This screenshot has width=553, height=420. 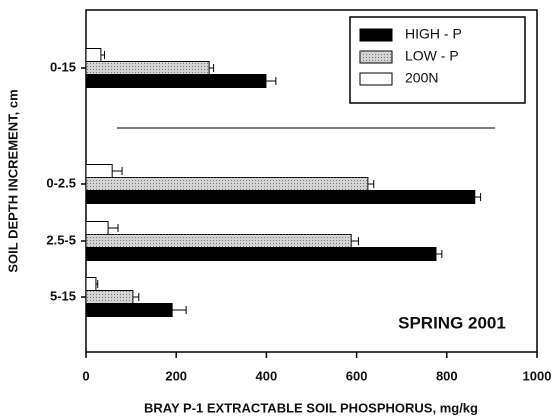 What do you see at coordinates (61, 239) in the screenshot?
I see `y-tick-label: 2.5-5` at bounding box center [61, 239].